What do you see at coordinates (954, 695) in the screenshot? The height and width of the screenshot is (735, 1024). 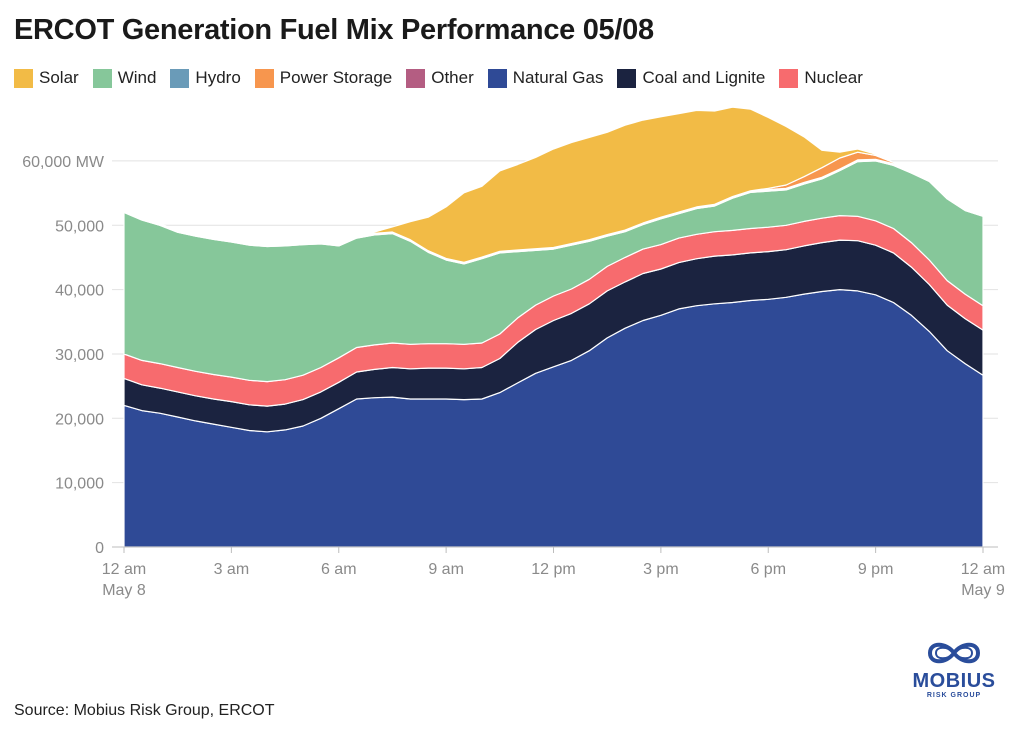 I see `logo-subtitle: RISK GROUP` at bounding box center [954, 695].